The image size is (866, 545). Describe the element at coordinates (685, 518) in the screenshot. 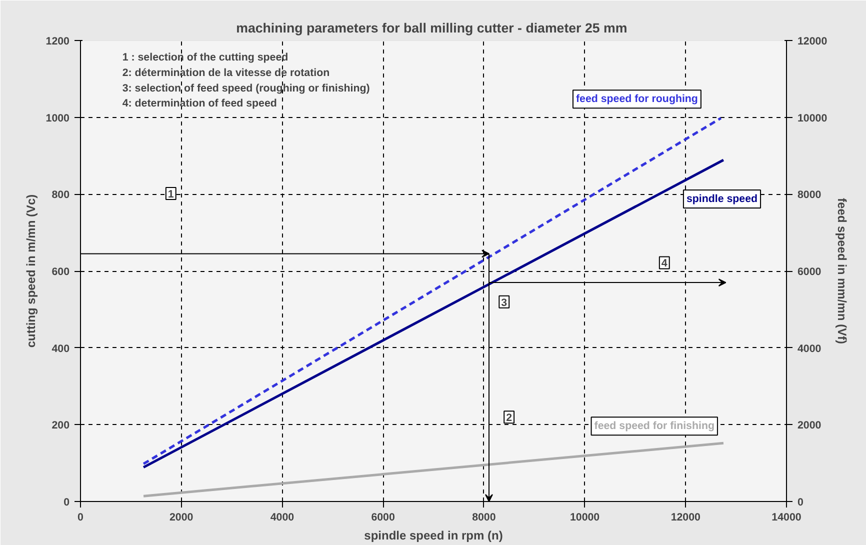

I see `x-tick-label: 12000` at that location.